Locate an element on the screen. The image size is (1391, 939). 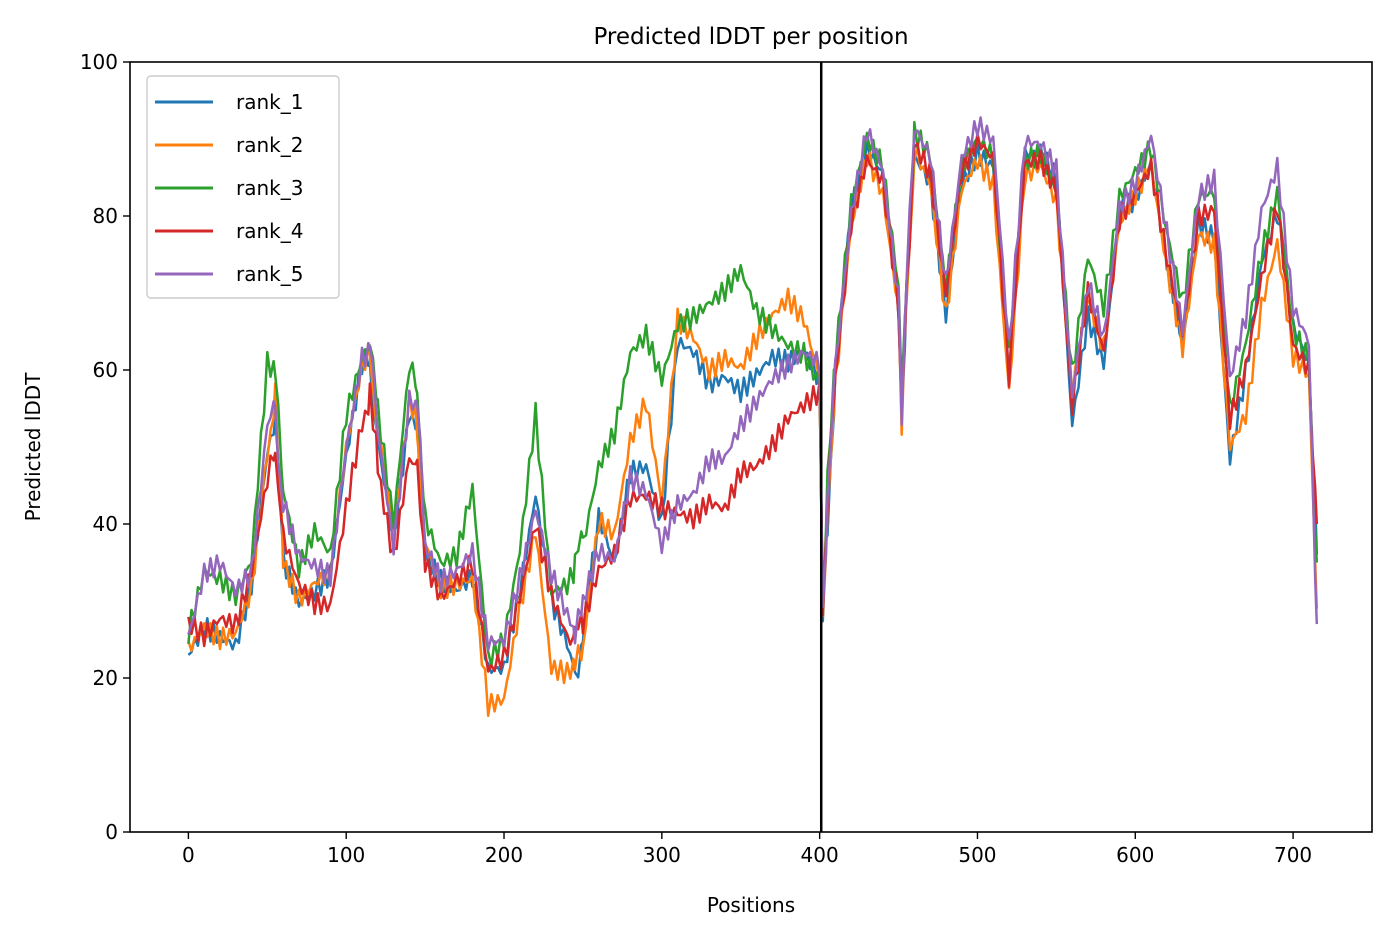
legend-label-rank_4: rank_4 is located at coordinates (269, 231).